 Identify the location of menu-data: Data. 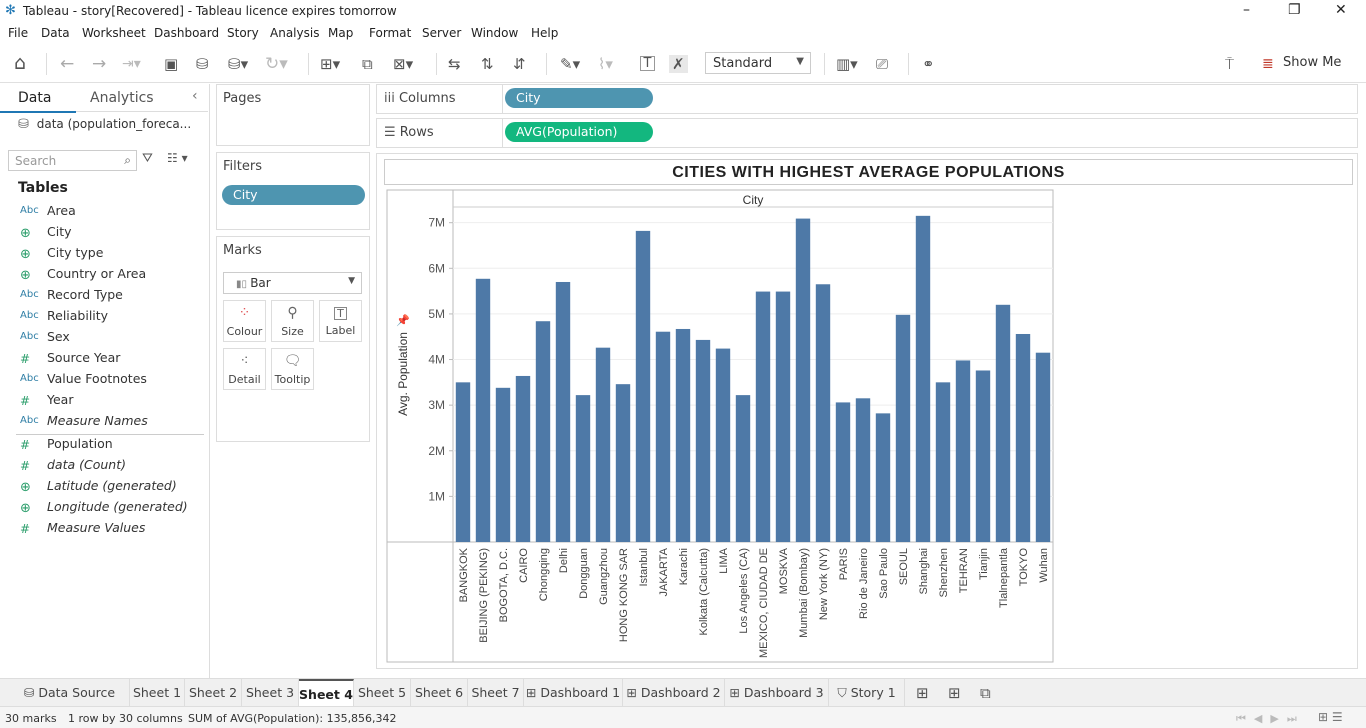
(55, 33).